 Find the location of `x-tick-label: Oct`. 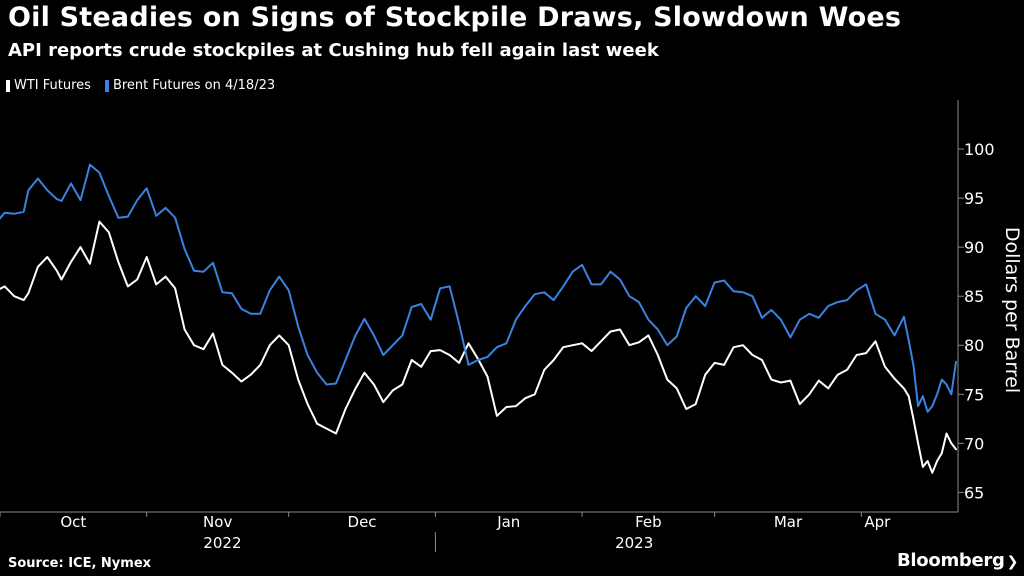

x-tick-label: Oct is located at coordinates (73, 522).